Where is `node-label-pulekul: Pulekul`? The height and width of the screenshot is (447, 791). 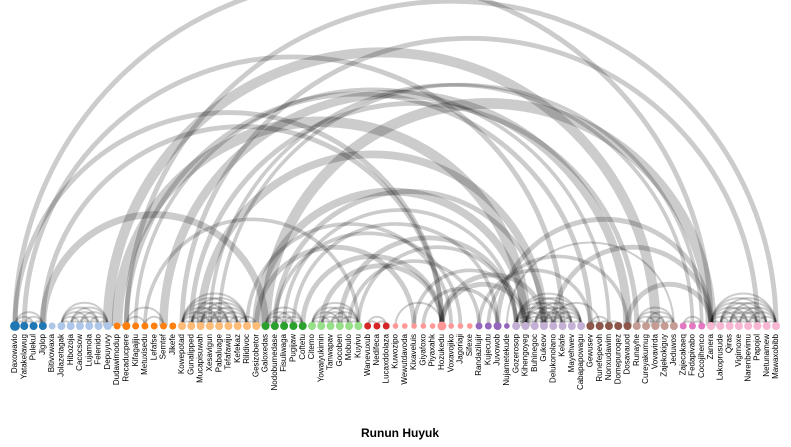 node-label-pulekul: Pulekul is located at coordinates (33, 347).